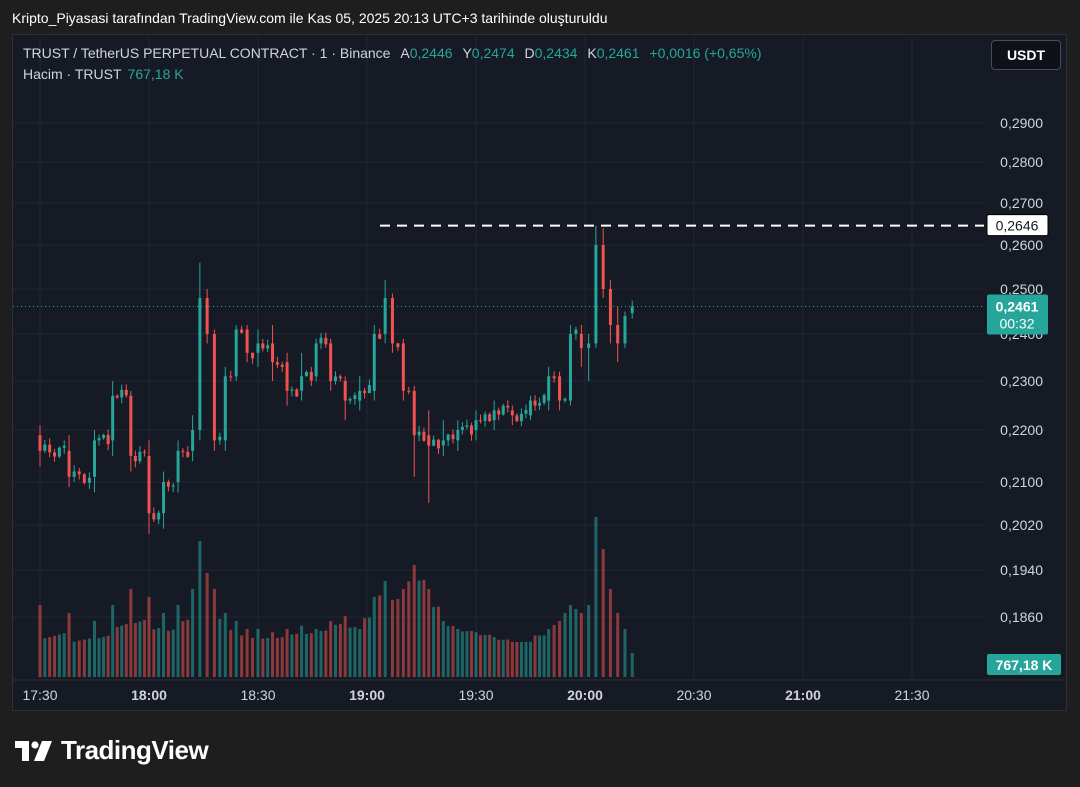 The width and height of the screenshot is (1080, 787). What do you see at coordinates (556, 53) in the screenshot?
I see `low-value: 0,2434` at bounding box center [556, 53].